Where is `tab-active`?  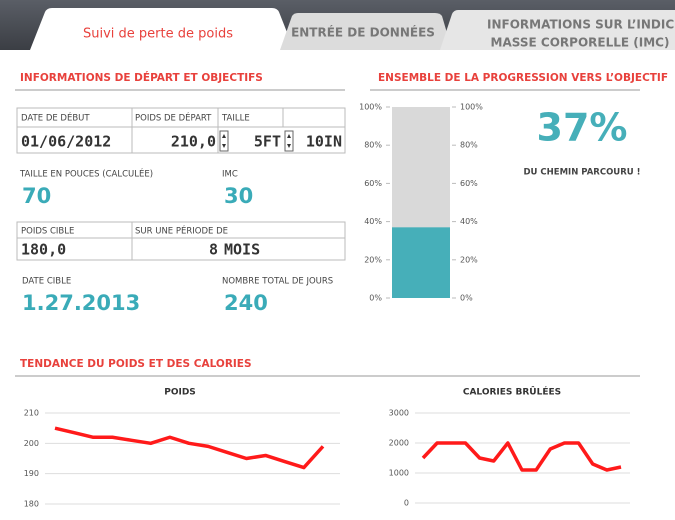
tab-active is located at coordinates (162, 29).